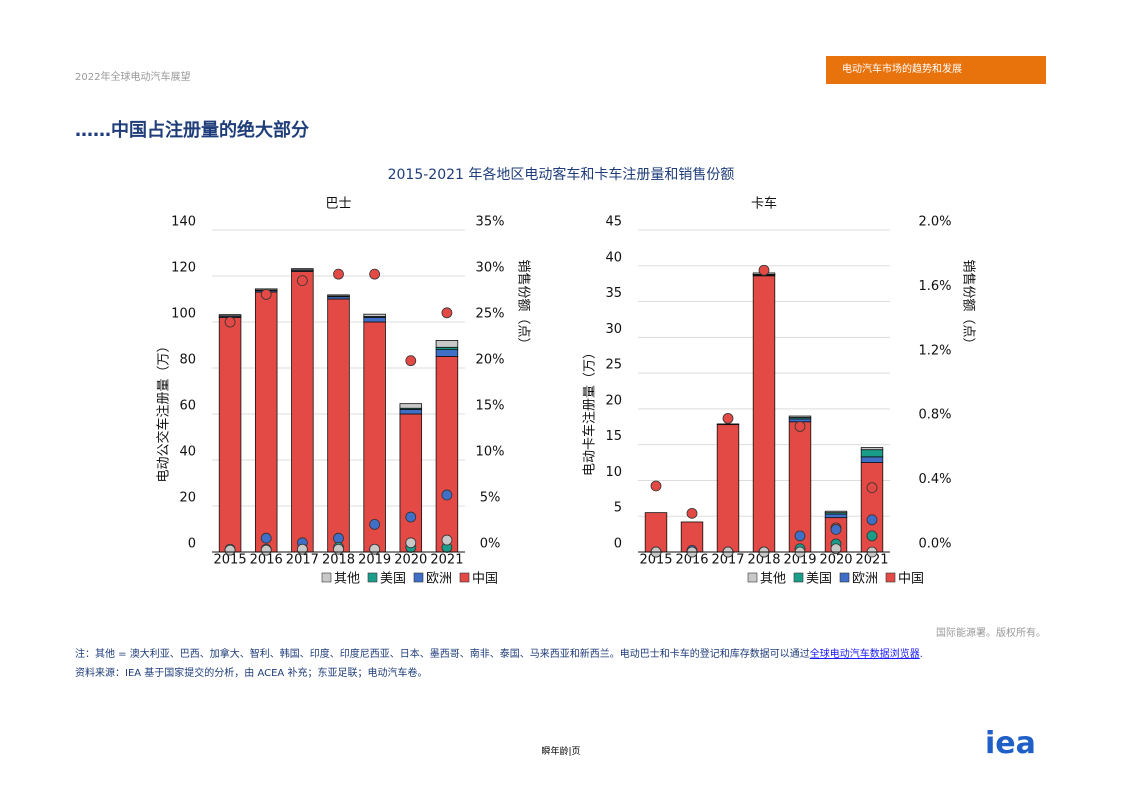 The image size is (1122, 794). What do you see at coordinates (773, 579) in the screenshot?
I see `legend-label: 其他` at bounding box center [773, 579].